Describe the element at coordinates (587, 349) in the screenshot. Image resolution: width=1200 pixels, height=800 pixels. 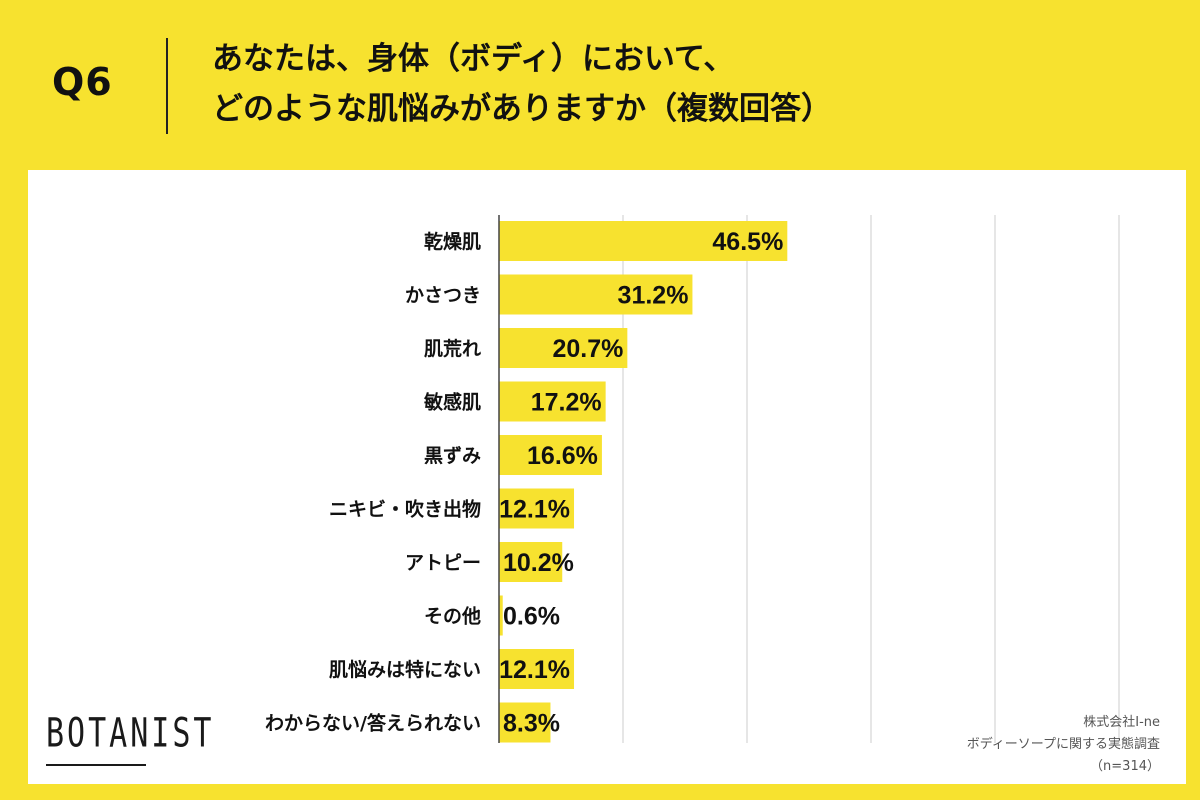
I see `value-label: 20.7%` at that location.